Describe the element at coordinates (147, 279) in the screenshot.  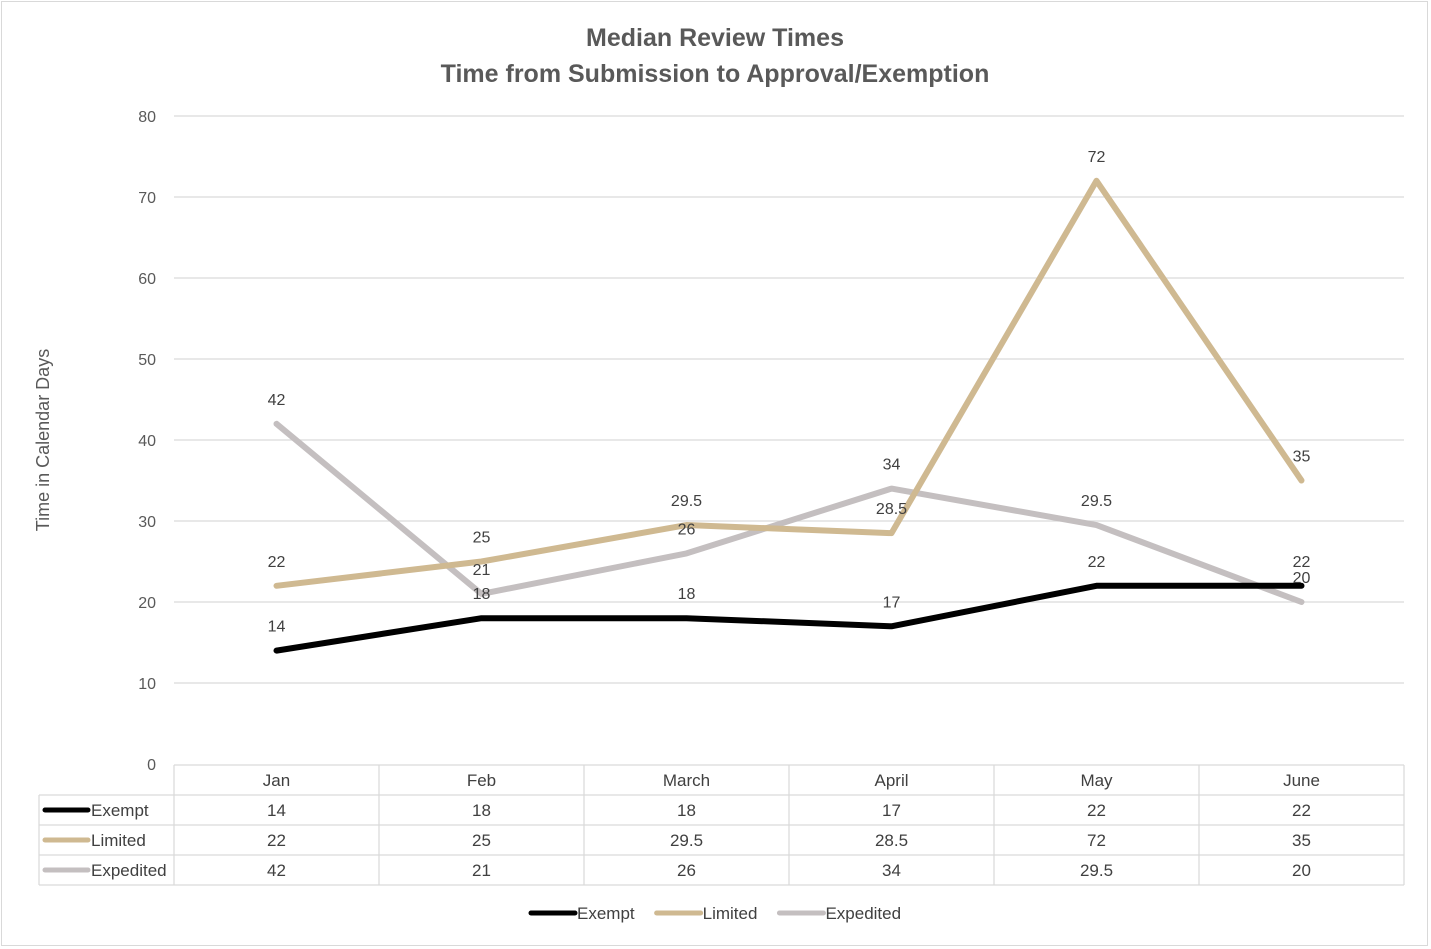
I see `y-tick-label-60: 60` at that location.